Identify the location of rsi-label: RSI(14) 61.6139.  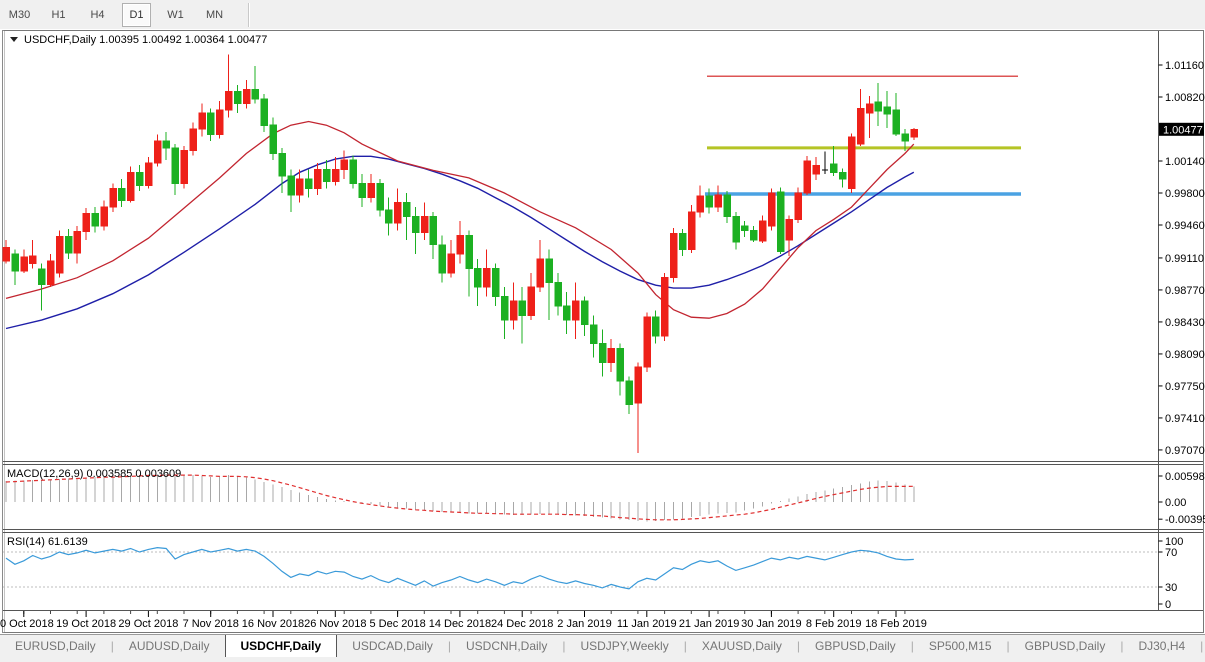
(47, 542).